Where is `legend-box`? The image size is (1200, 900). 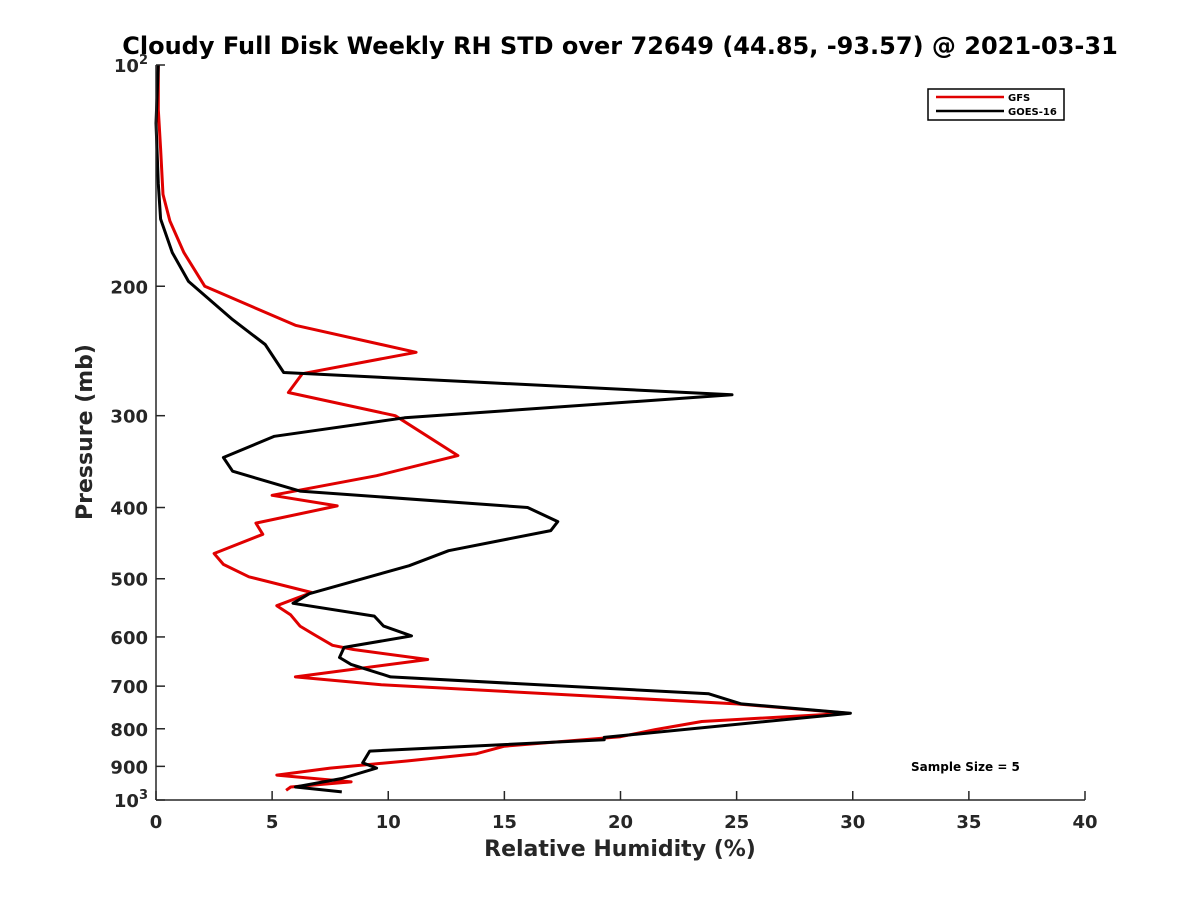
legend-box is located at coordinates (996, 104).